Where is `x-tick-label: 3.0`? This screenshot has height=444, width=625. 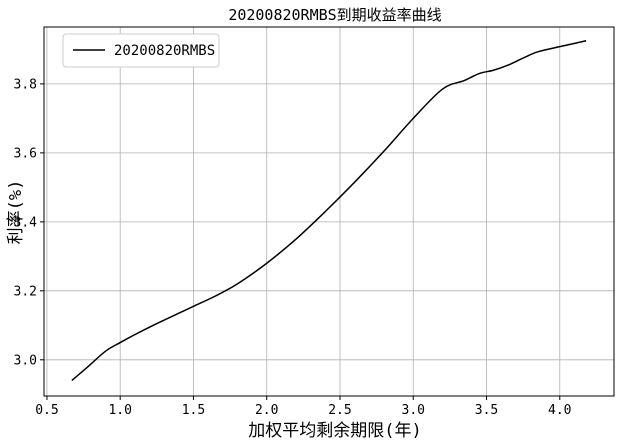
x-tick-label: 3.0 is located at coordinates (413, 410).